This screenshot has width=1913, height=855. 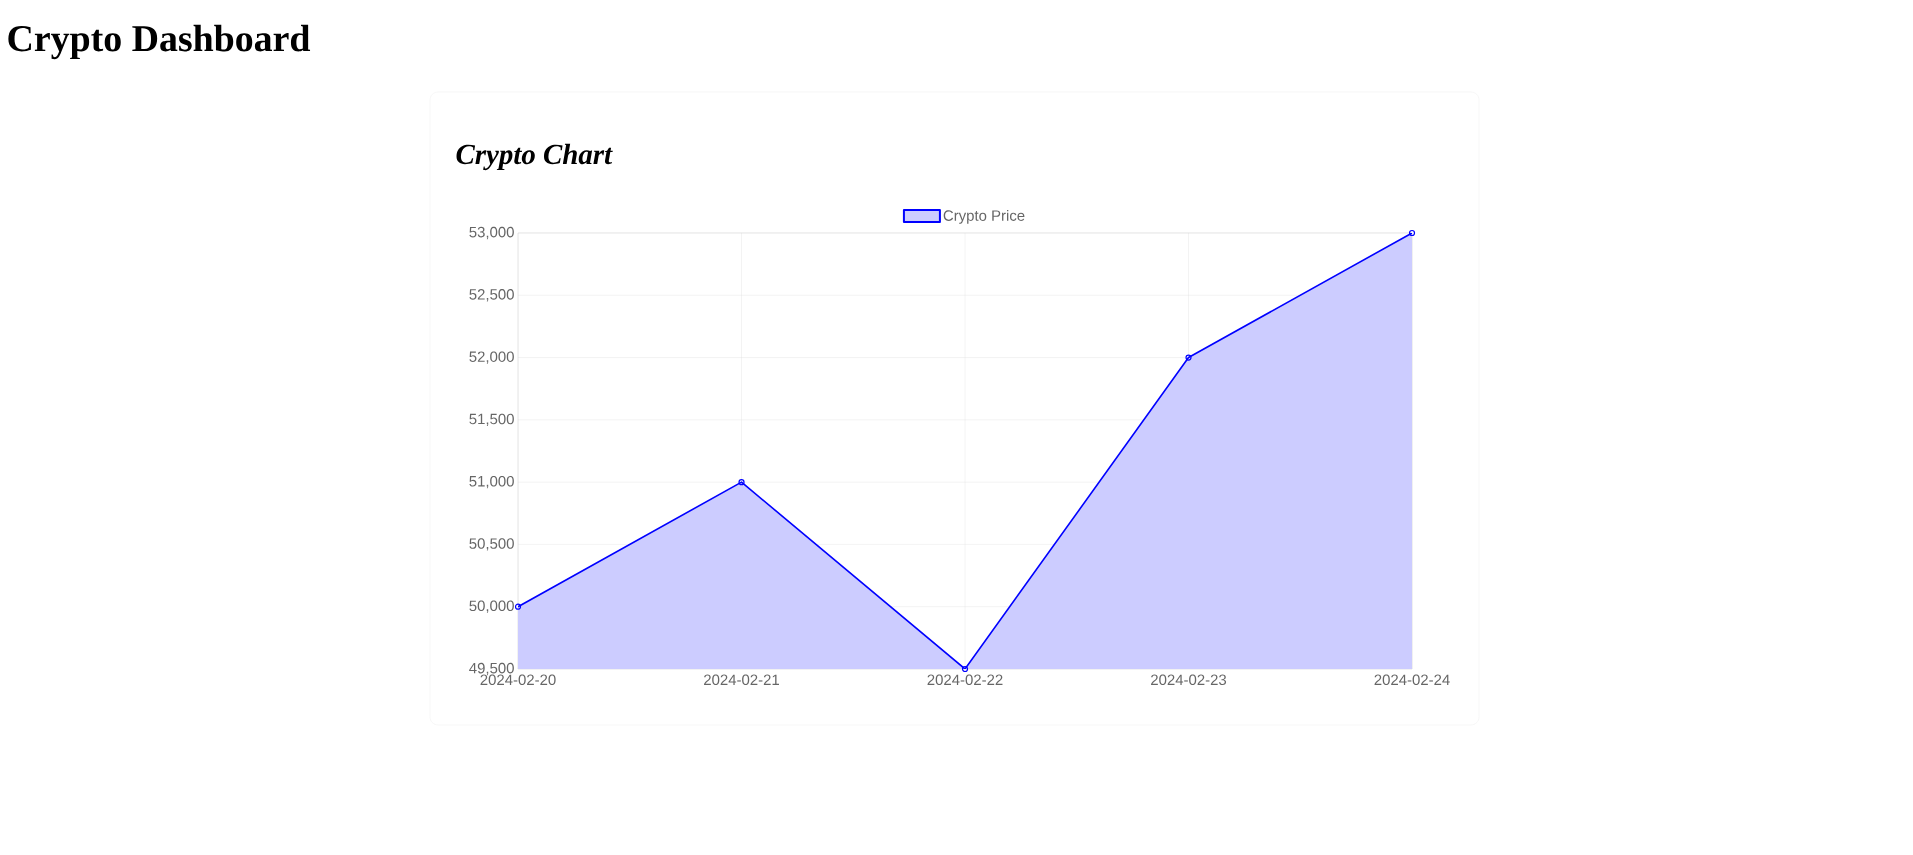 What do you see at coordinates (491, 233) in the screenshot?
I see `y-tick-label: 53,000` at bounding box center [491, 233].